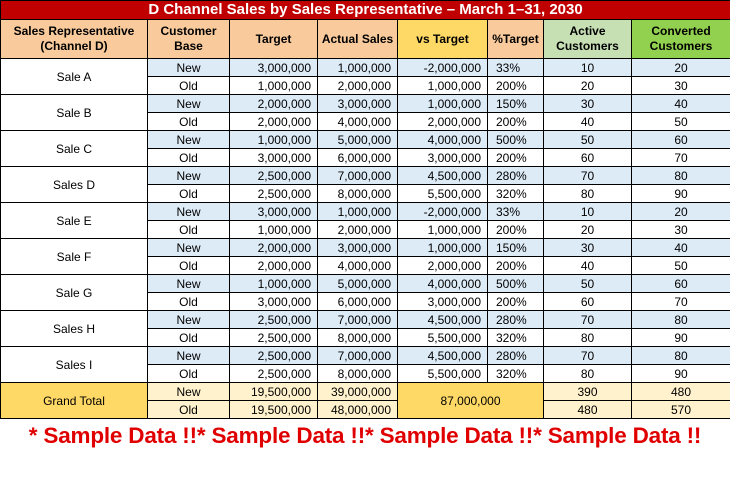  What do you see at coordinates (680, 391) in the screenshot?
I see `total-converted-customers-cell: 480` at bounding box center [680, 391].